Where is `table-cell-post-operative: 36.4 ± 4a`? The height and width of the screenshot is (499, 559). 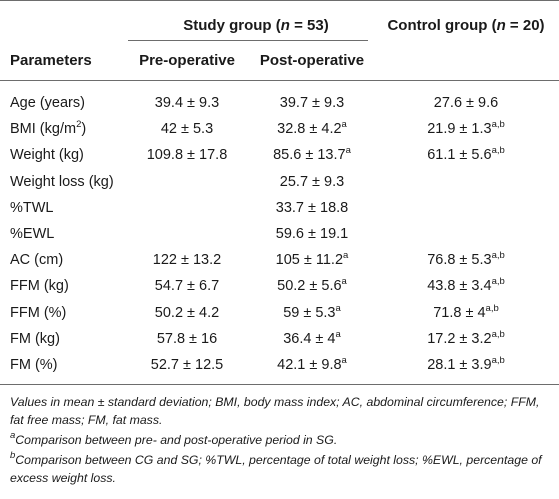
table-cell-post-operative: 36.4 ± 4a is located at coordinates (312, 338).